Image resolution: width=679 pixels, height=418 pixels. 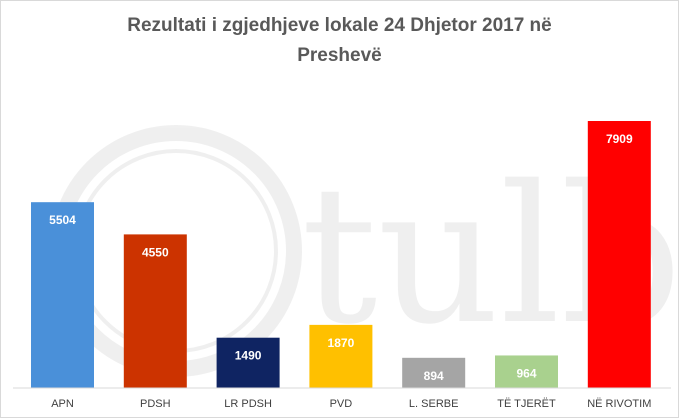 I want to click on x-tick-label: APN, so click(x=62, y=404).